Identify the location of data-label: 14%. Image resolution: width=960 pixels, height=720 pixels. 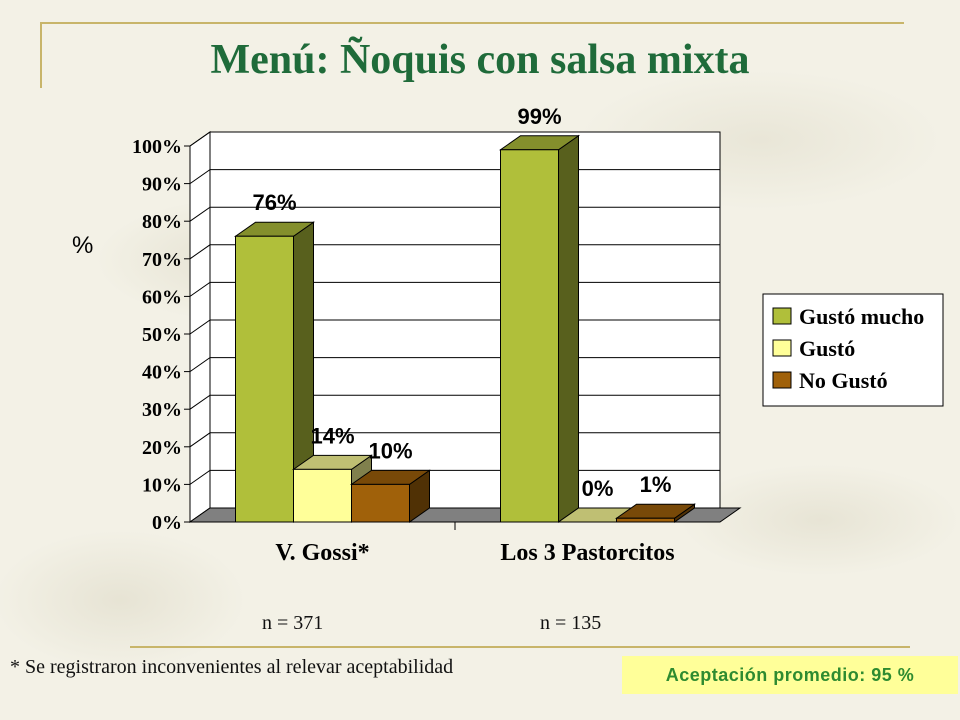
(332, 435).